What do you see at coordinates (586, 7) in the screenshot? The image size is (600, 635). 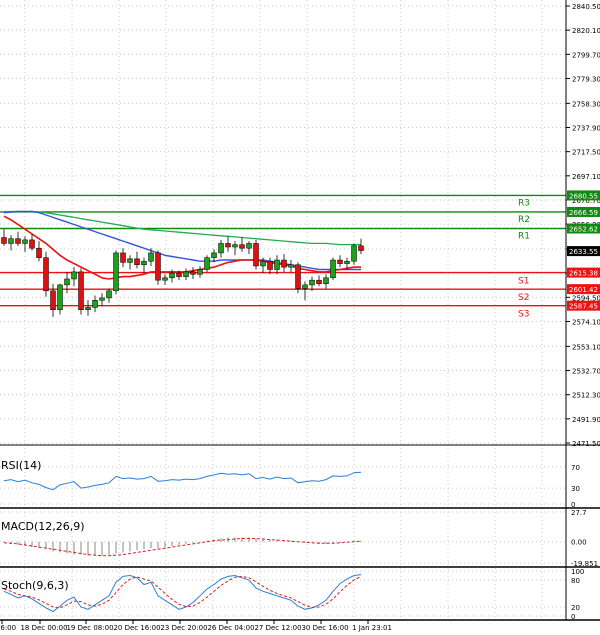 I see `price-tick-label: 2840.50` at bounding box center [586, 7].